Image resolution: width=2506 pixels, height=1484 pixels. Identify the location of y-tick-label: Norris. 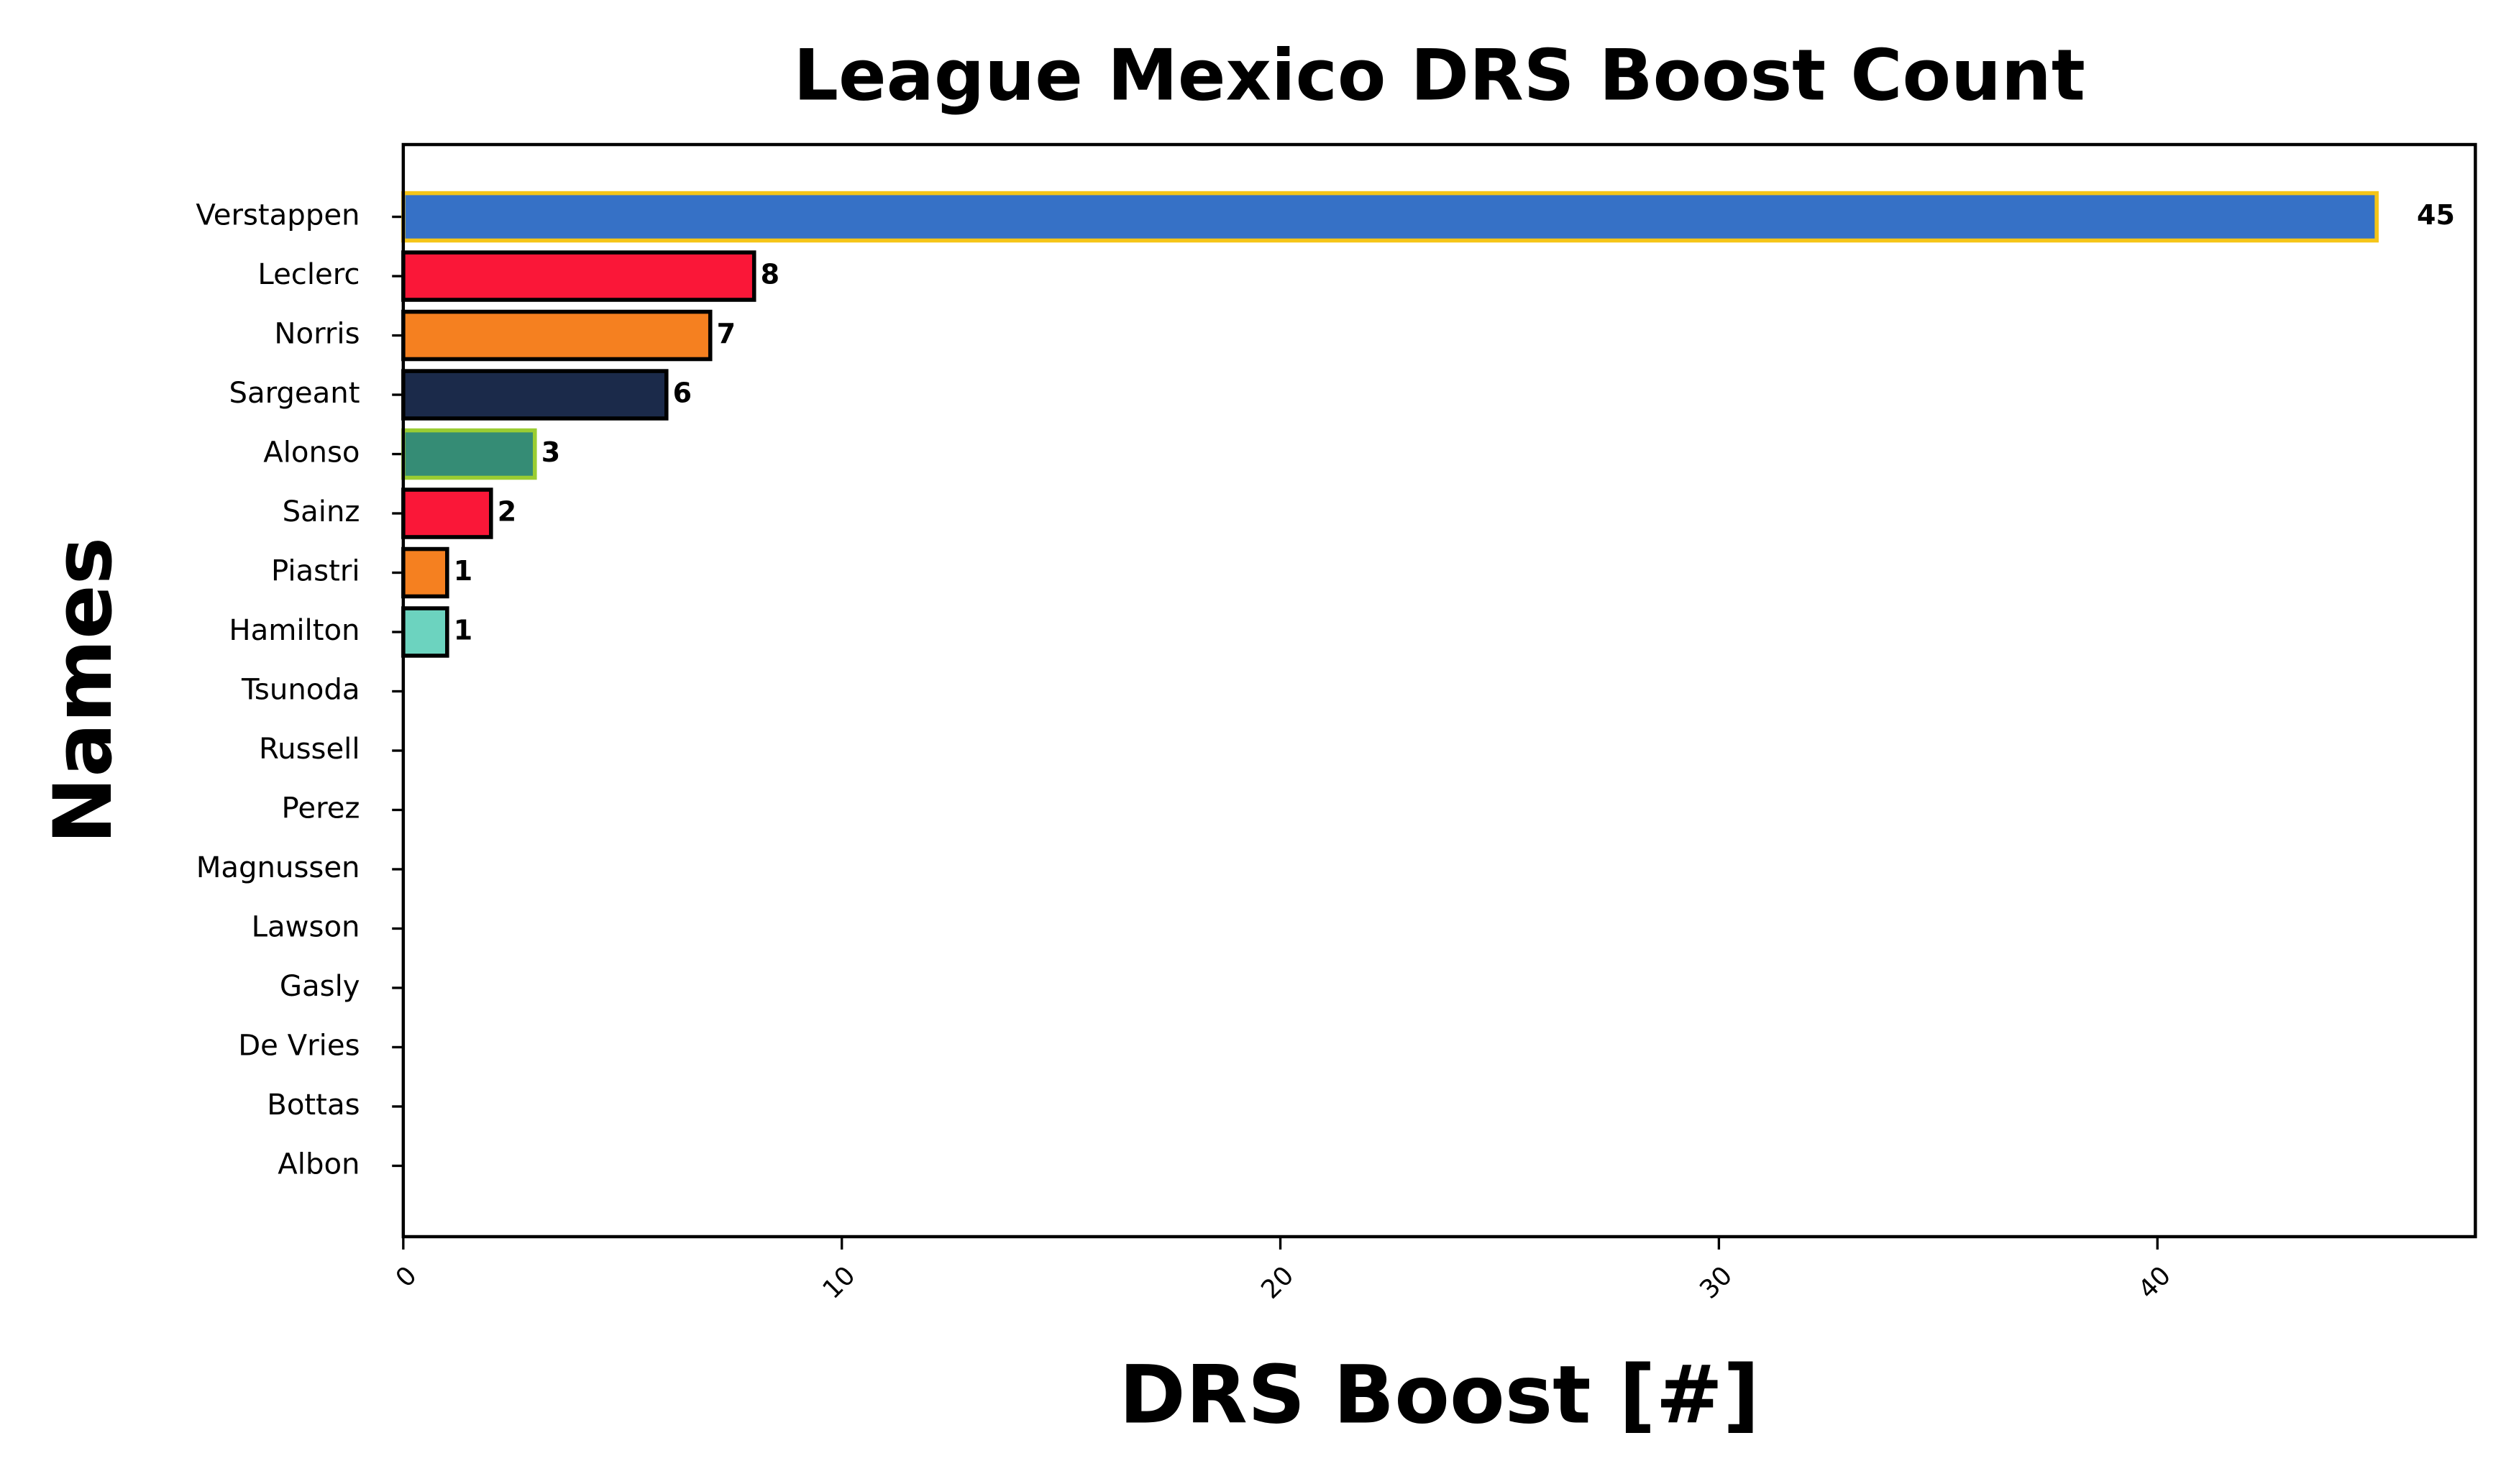
(317, 334).